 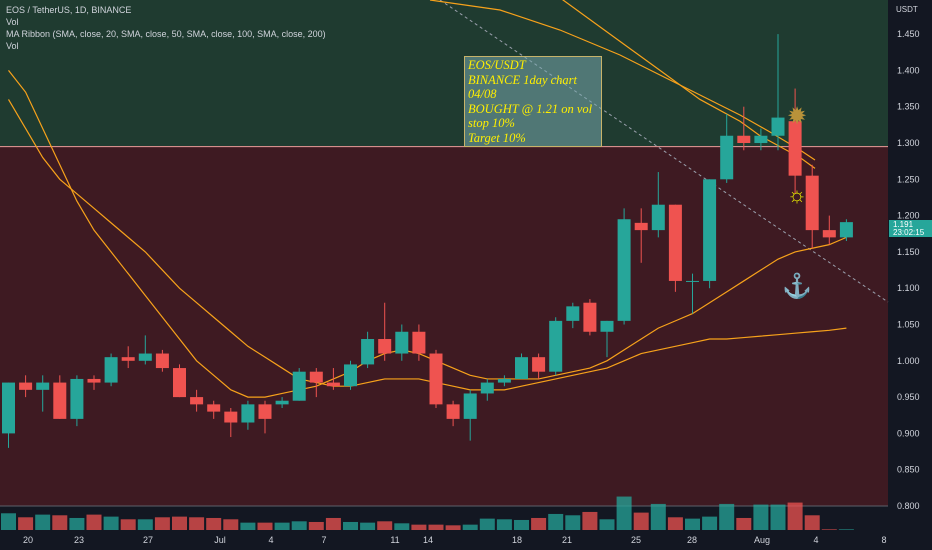 I want to click on y-tick-label: 1.150, so click(x=908, y=252).